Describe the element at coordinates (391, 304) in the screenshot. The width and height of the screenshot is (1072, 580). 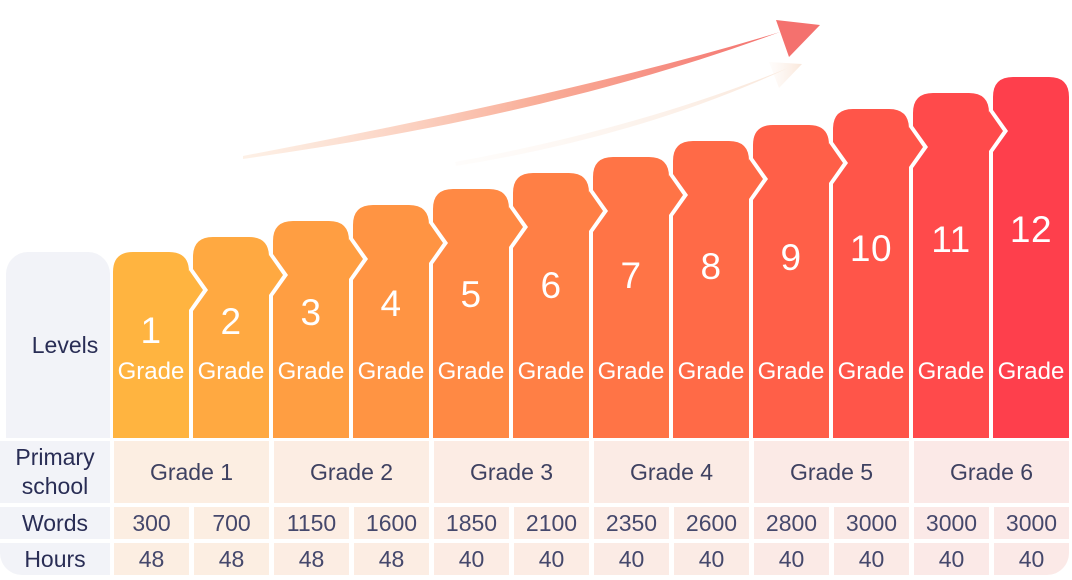
I see `level-number: 4` at that location.